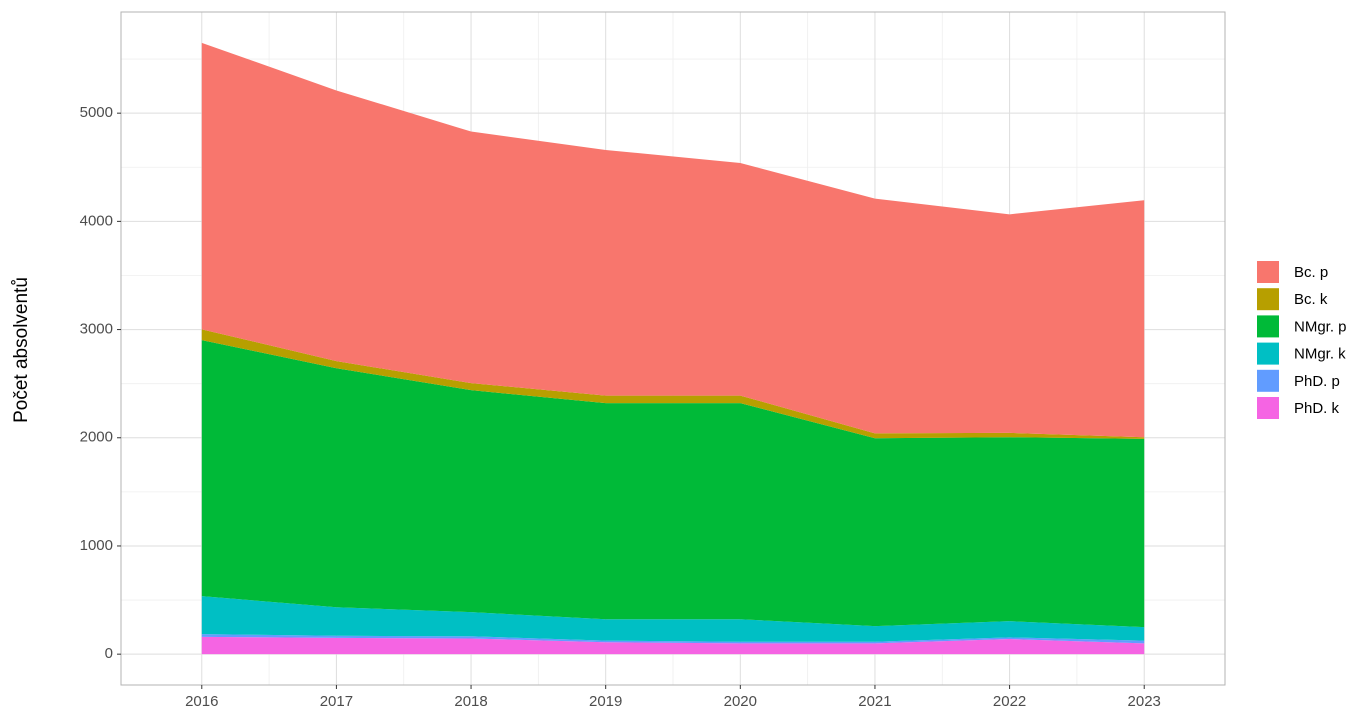  Describe the element at coordinates (1311, 299) in the screenshot. I see `legend-label: Bc. k` at that location.